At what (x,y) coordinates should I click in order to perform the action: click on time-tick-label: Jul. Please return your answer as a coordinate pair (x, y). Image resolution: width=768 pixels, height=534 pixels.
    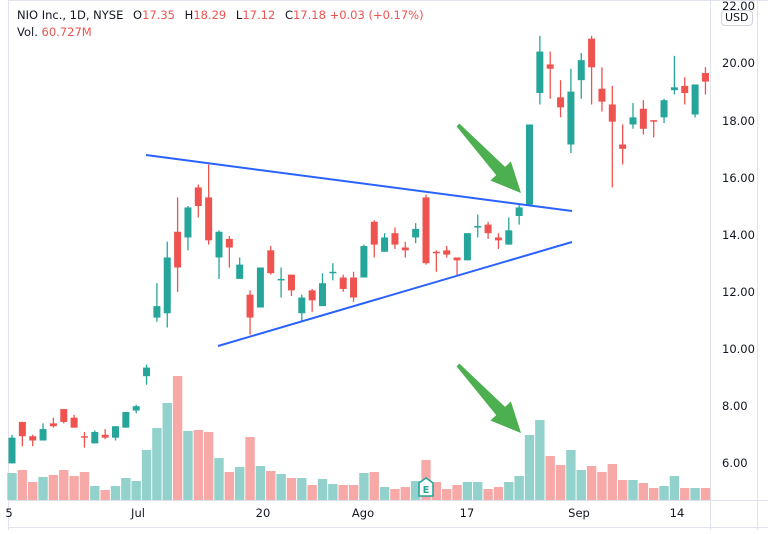
    Looking at the image, I should click on (138, 513).